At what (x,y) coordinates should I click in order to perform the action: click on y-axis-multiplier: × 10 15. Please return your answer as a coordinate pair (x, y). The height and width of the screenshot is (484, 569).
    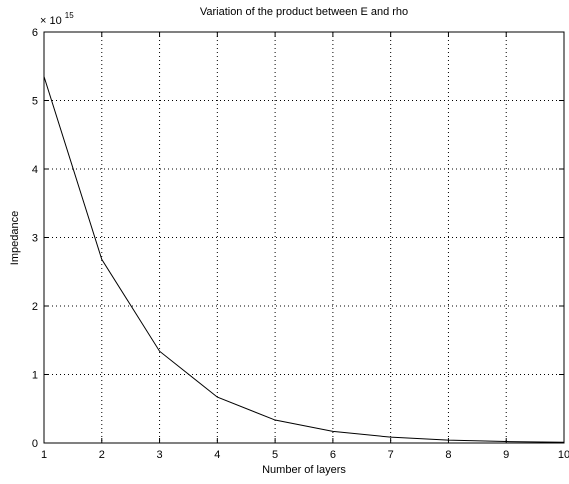
    Looking at the image, I should click on (57, 19).